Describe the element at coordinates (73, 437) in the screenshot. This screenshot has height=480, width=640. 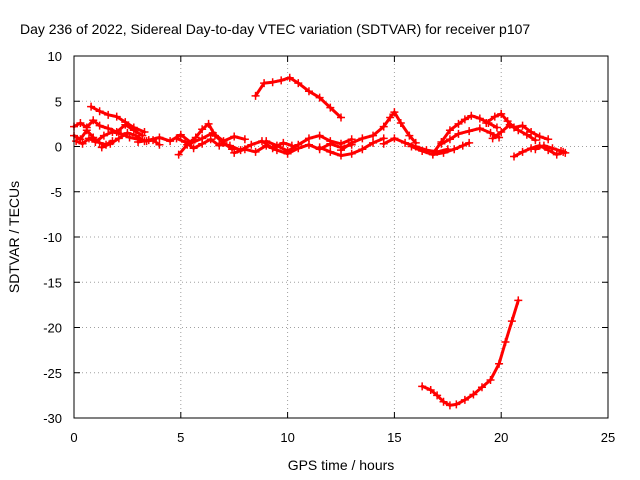
I see `x-tick-label: 0` at that location.